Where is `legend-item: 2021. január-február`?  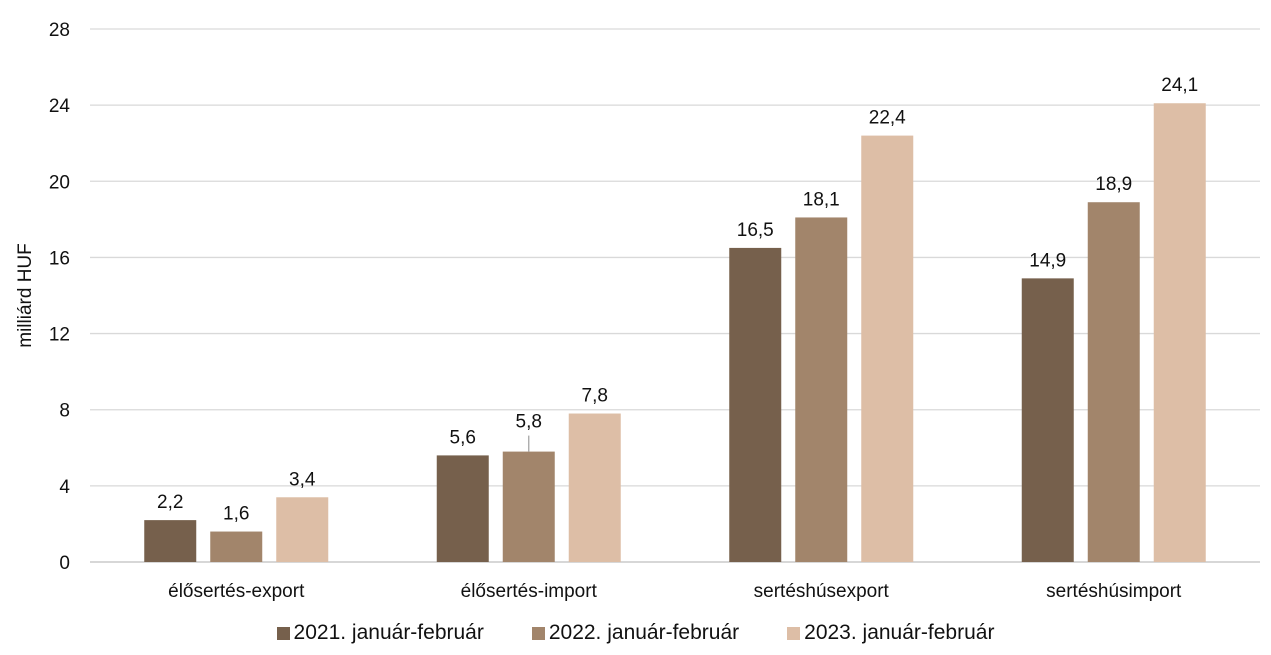
legend-item: 2021. január-február is located at coordinates (380, 633).